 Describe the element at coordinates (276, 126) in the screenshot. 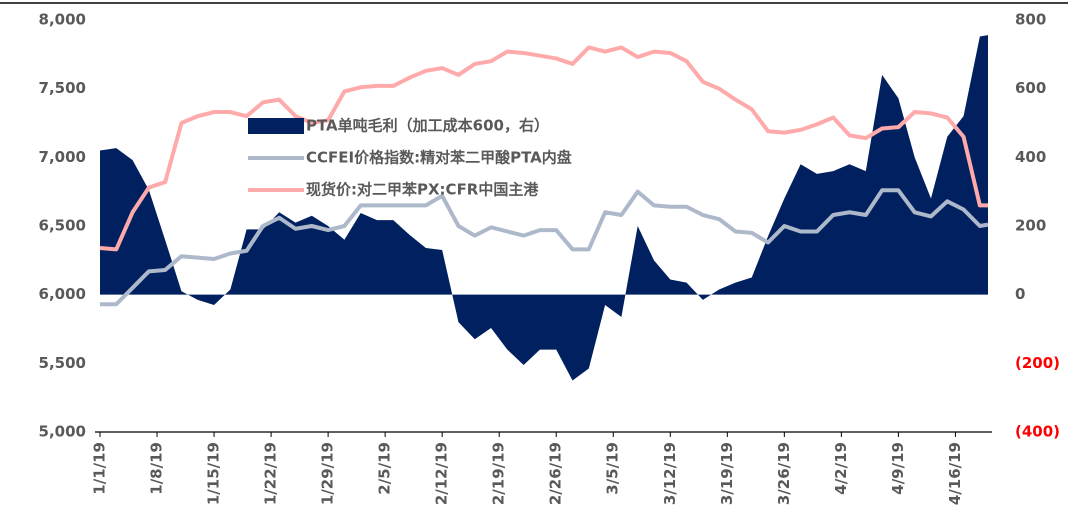

I see `legend-swatch` at that location.